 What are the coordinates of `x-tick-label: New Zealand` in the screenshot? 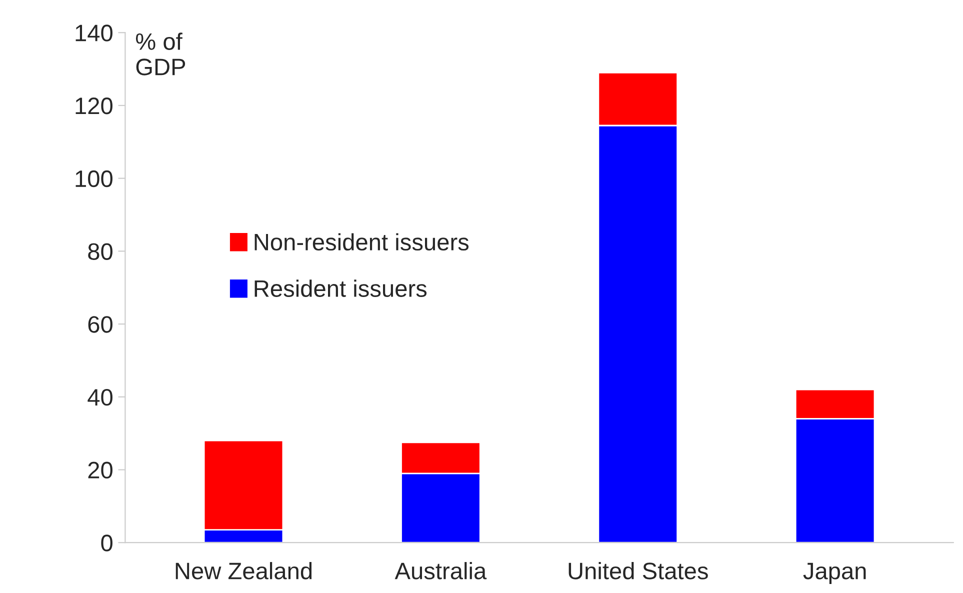 It's located at (244, 571).